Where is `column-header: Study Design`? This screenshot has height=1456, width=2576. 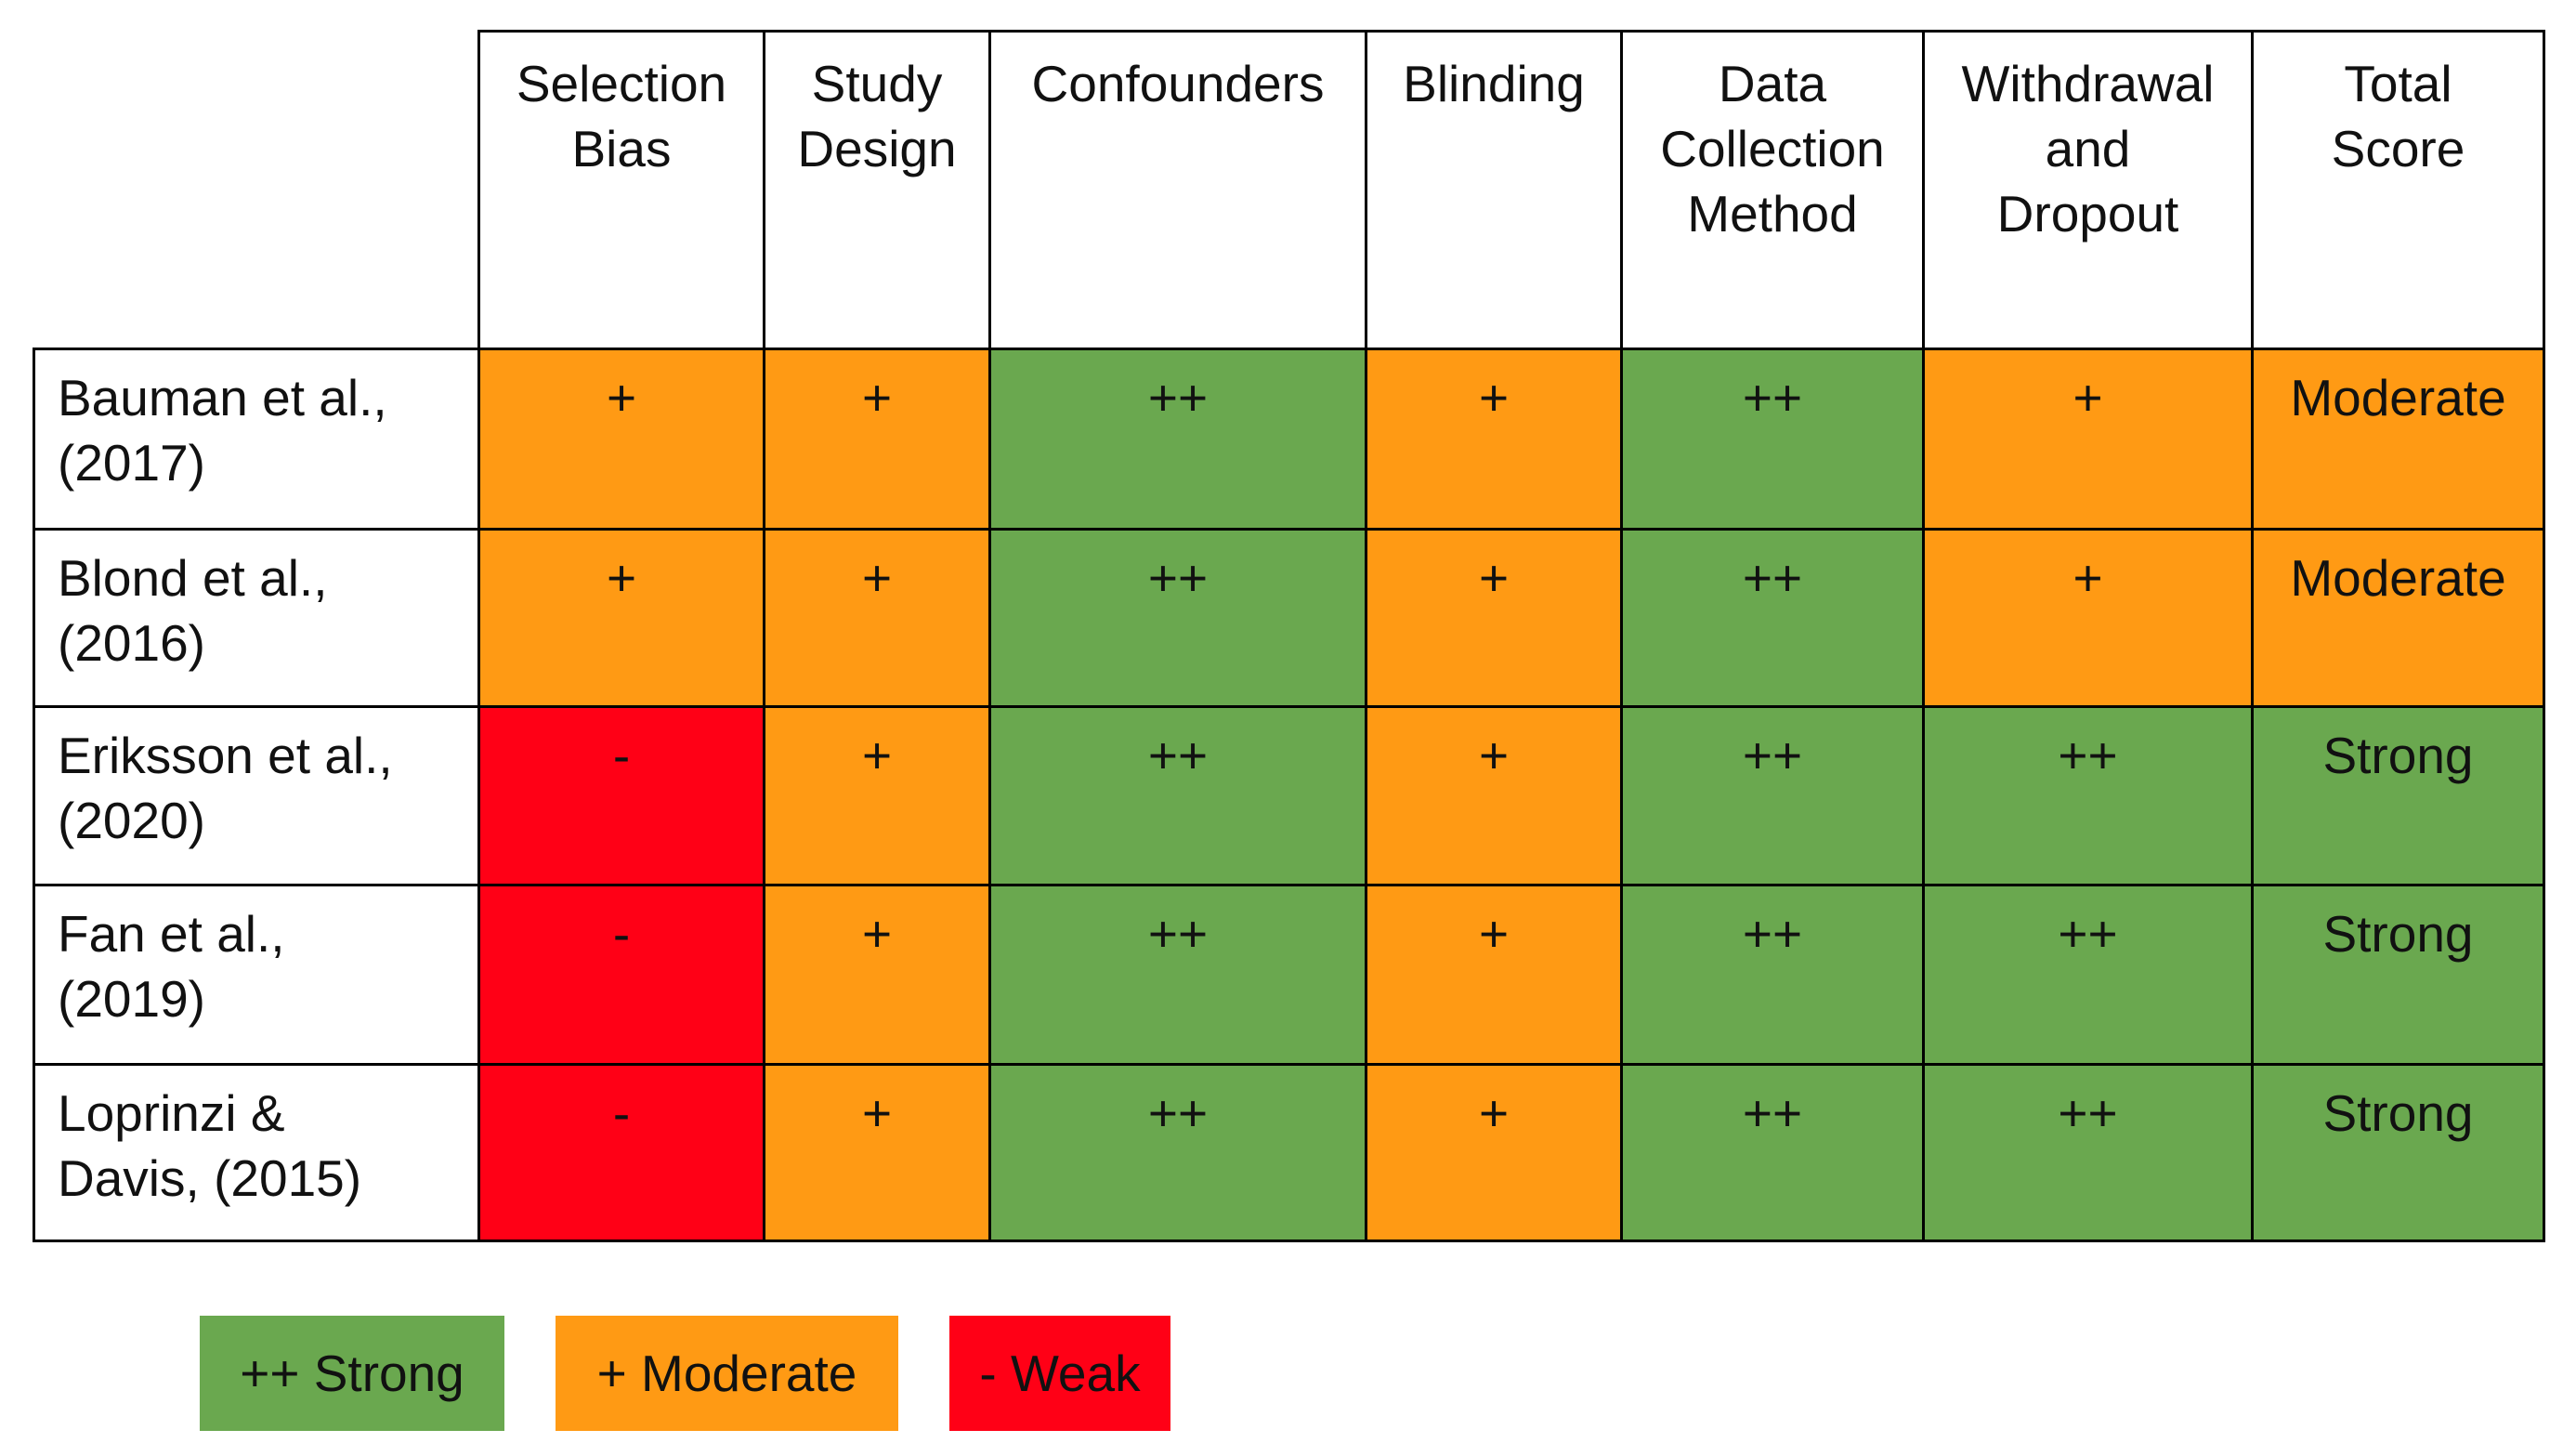 column-header: Study Design is located at coordinates (877, 190).